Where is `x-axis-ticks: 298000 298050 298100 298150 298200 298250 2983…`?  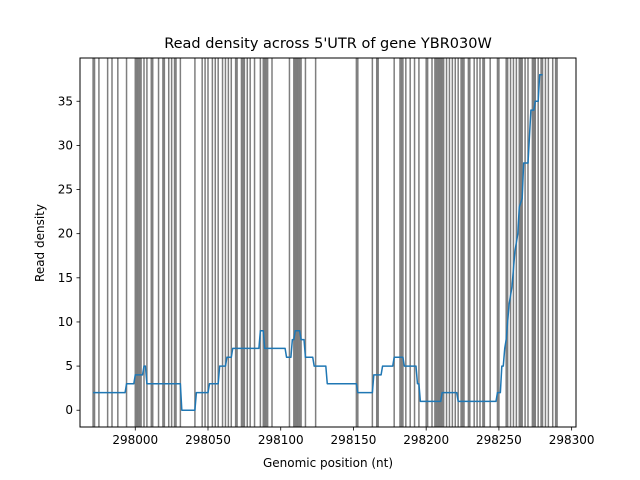 x-axis-ticks: 298000 298050 298100 298150 298200 298250 2983… is located at coordinates (353, 437).